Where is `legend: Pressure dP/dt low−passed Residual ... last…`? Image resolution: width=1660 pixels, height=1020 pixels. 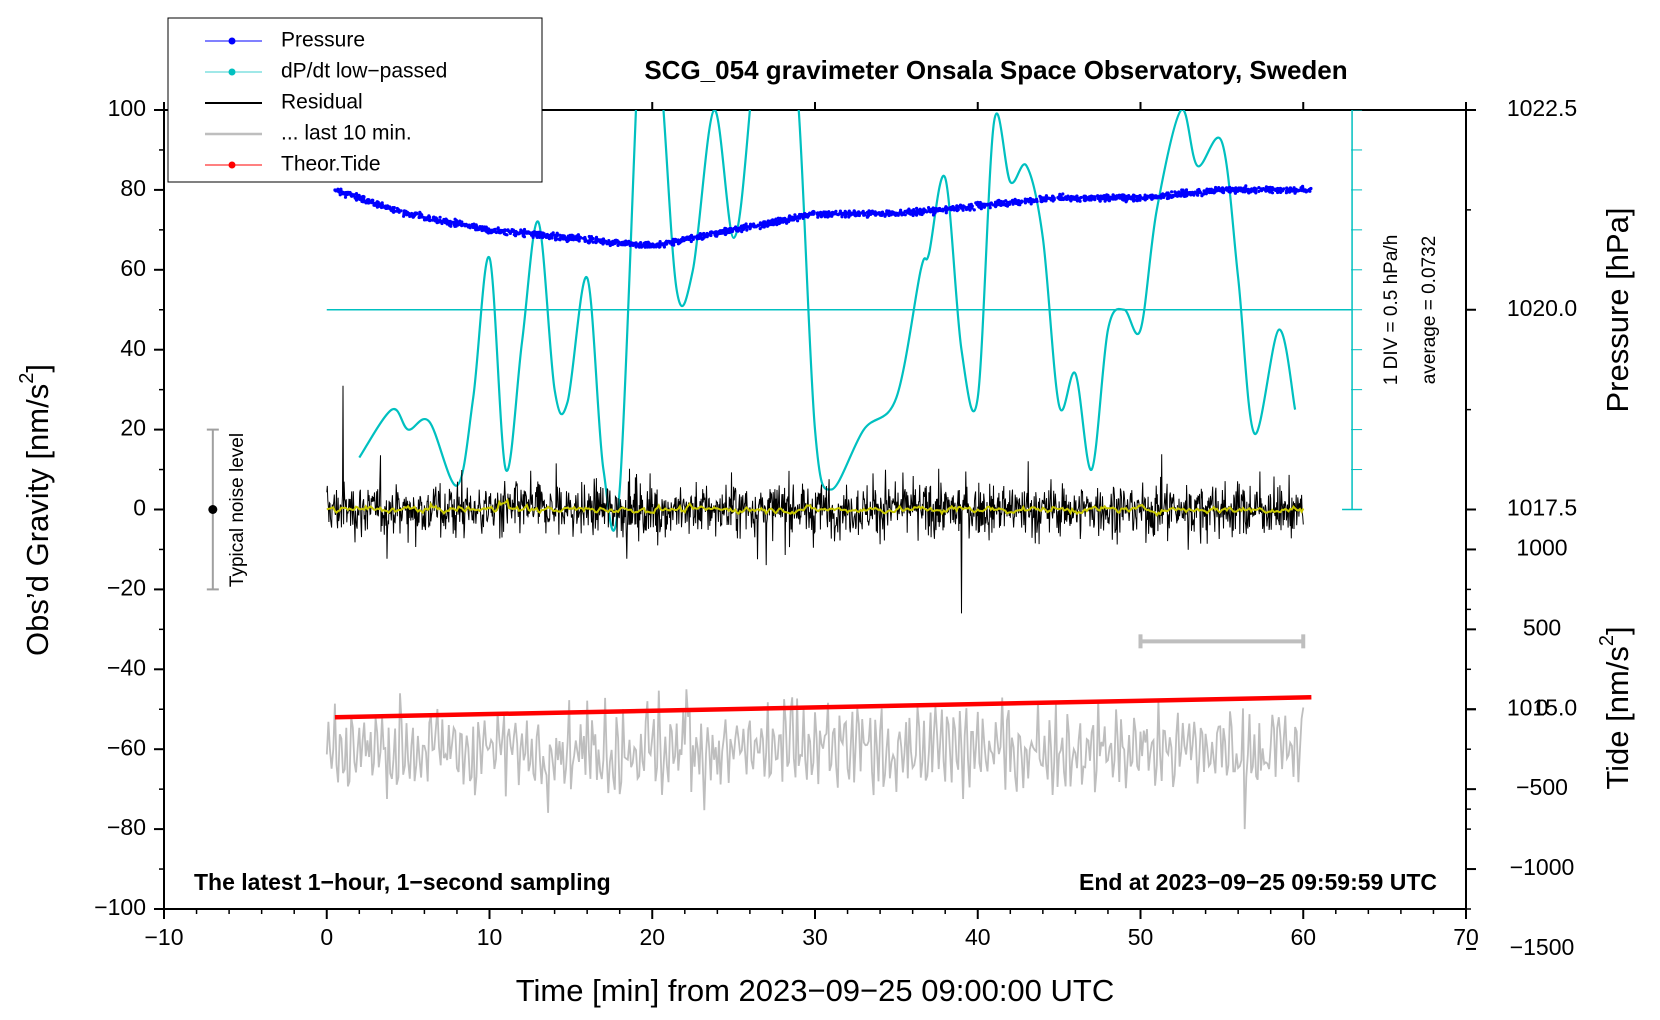 legend: Pressure dP/dt low−passed Residual ... last… is located at coordinates (355, 100).